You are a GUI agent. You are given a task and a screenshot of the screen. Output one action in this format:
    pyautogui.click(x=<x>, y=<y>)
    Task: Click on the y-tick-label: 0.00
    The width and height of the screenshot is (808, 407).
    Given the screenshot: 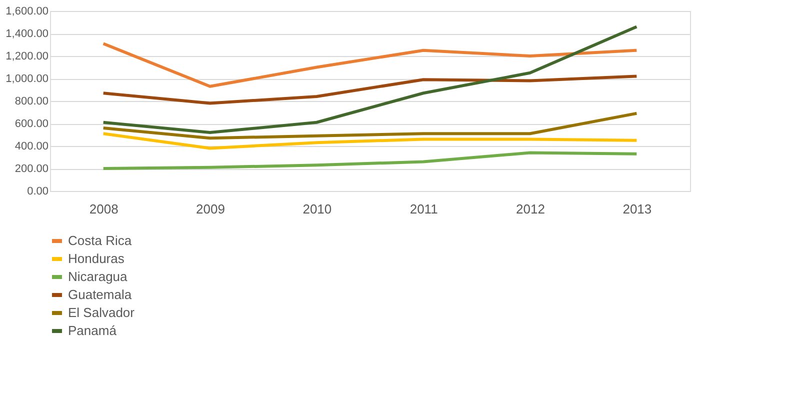 What is the action you would take?
    pyautogui.click(x=37, y=192)
    